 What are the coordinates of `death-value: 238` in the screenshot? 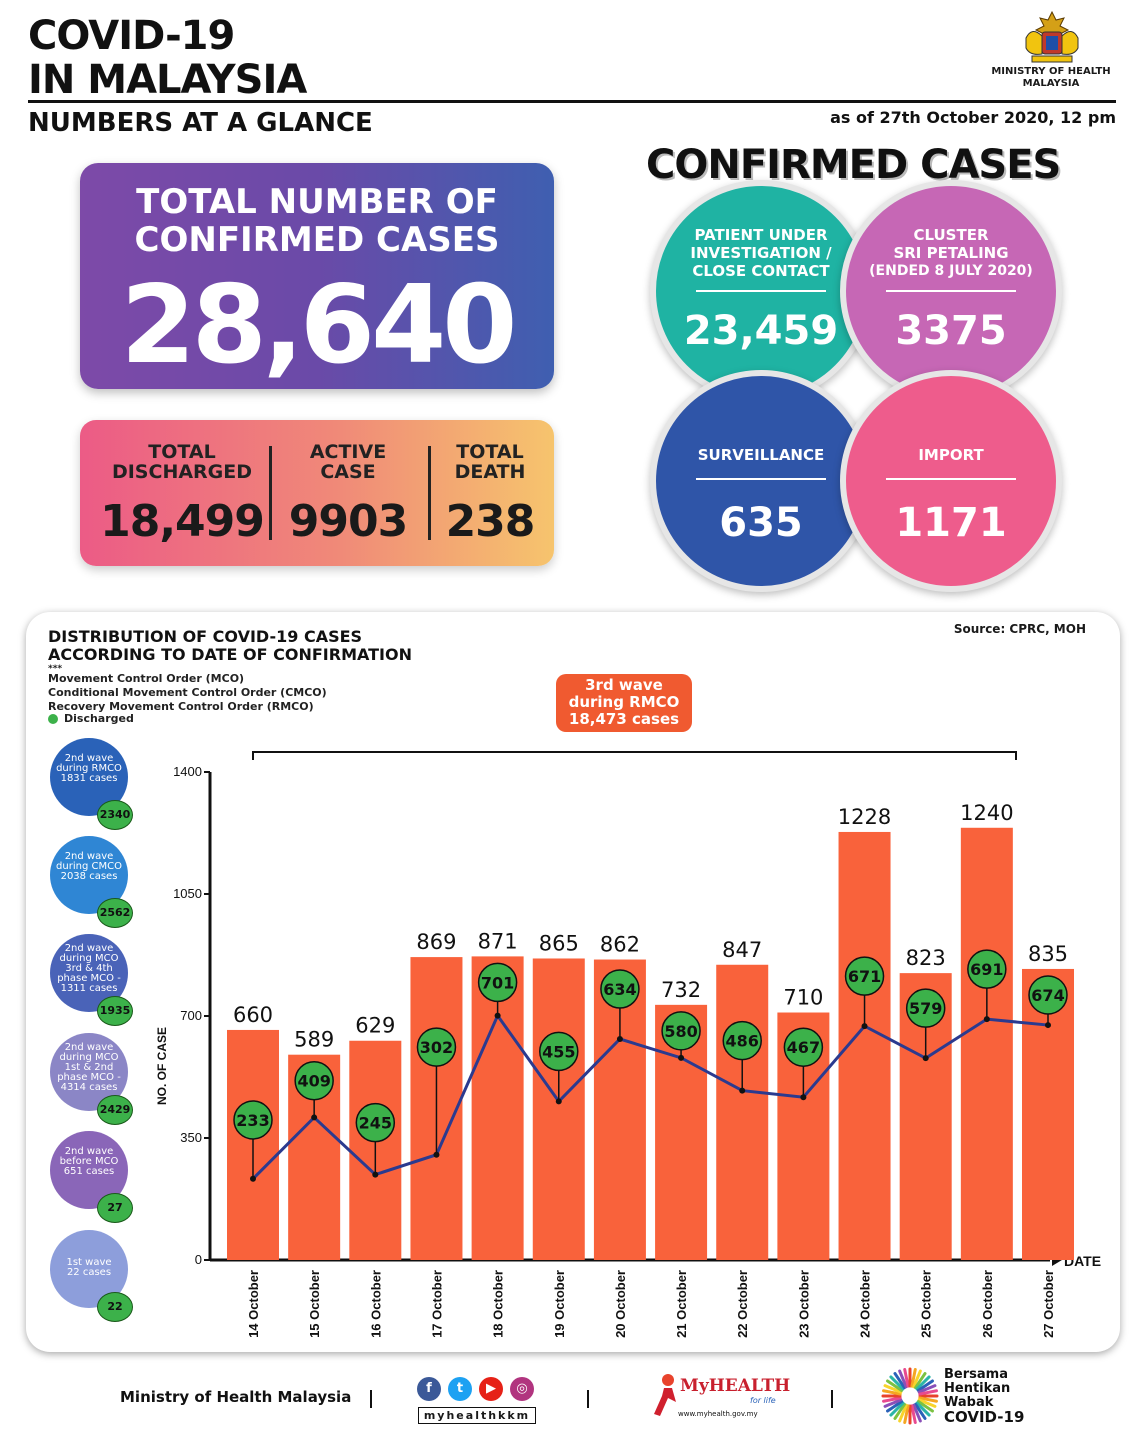 It's located at (490, 521).